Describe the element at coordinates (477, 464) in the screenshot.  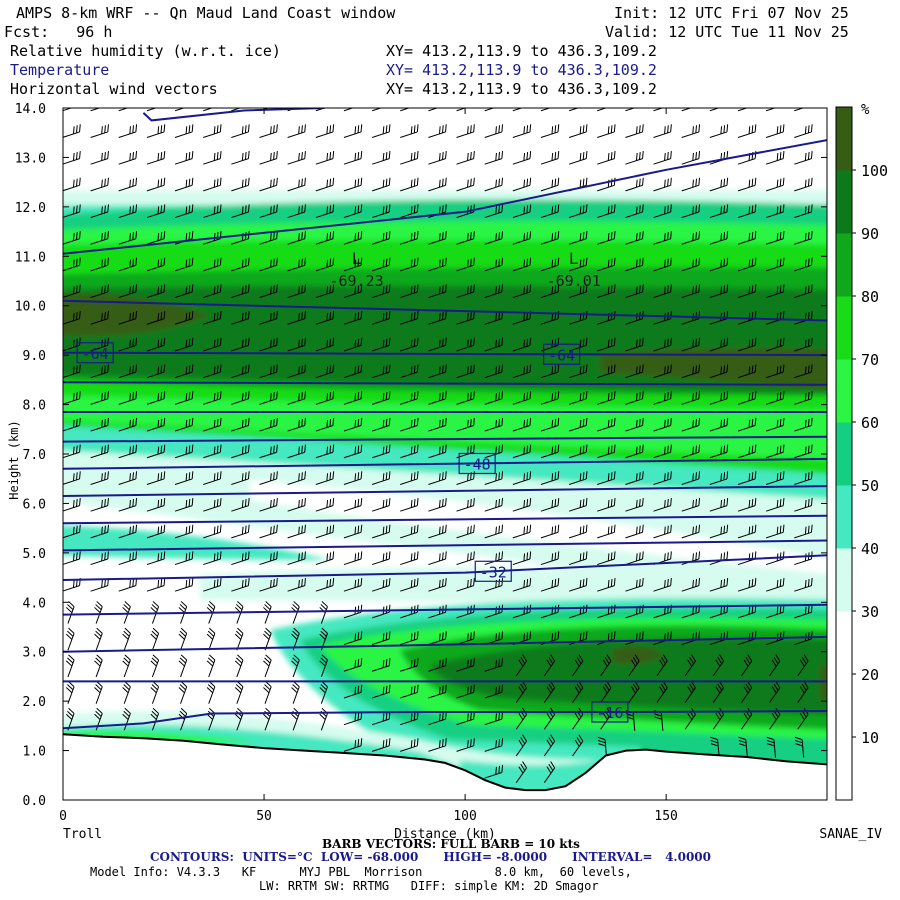
I see `svg-text: -48` at that location.